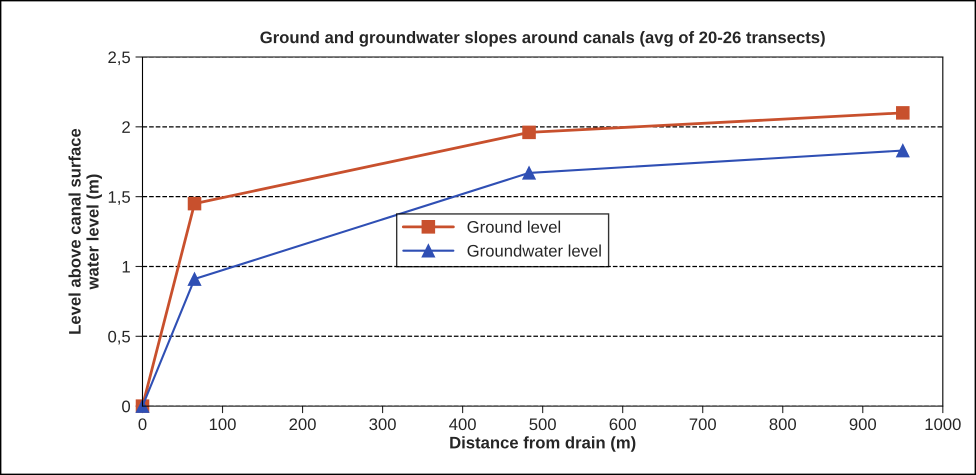 The height and width of the screenshot is (475, 976). What do you see at coordinates (142, 424) in the screenshot?
I see `x-tick-label: 0` at bounding box center [142, 424].